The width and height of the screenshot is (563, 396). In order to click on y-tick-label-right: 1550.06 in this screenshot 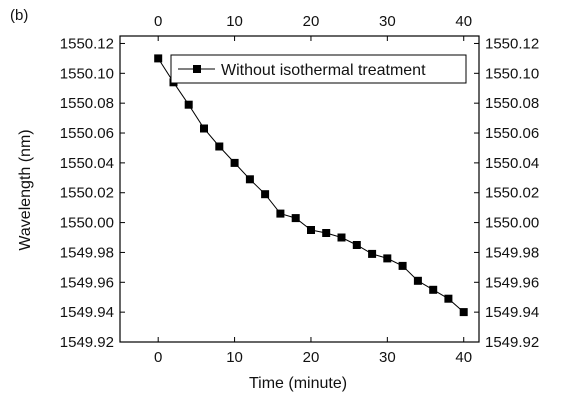, I will do `click(512, 133)`.